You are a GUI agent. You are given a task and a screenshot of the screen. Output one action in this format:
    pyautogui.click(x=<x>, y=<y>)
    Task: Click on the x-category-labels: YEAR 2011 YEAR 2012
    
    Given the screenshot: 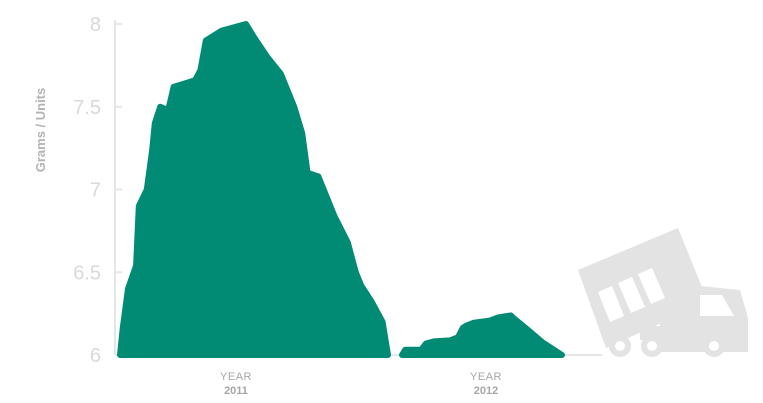 What is the action you would take?
    pyautogui.click(x=361, y=384)
    